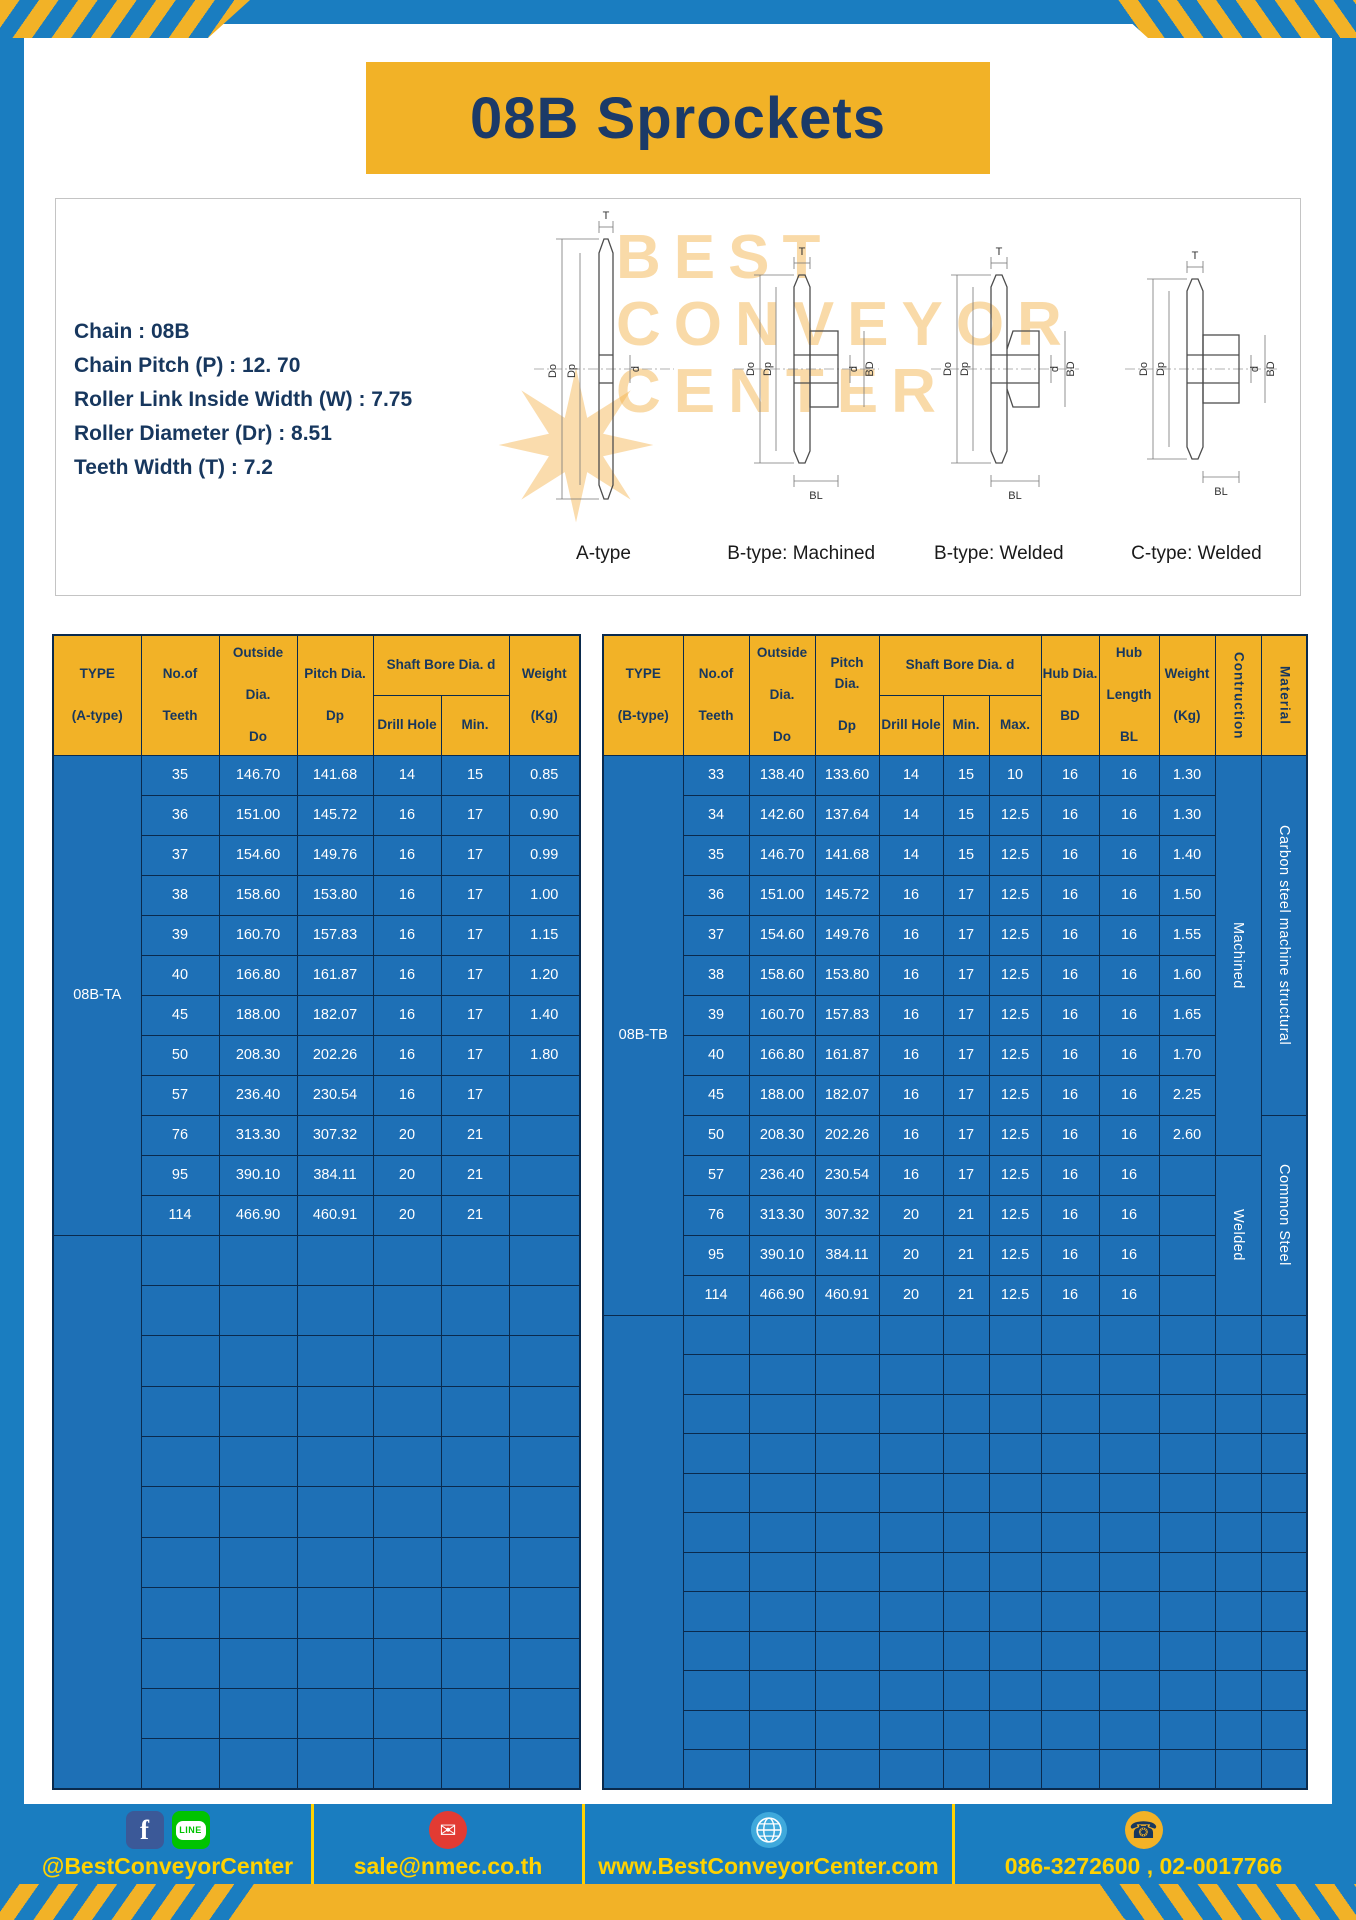  I want to click on line-icon: LINE, so click(190, 1830).